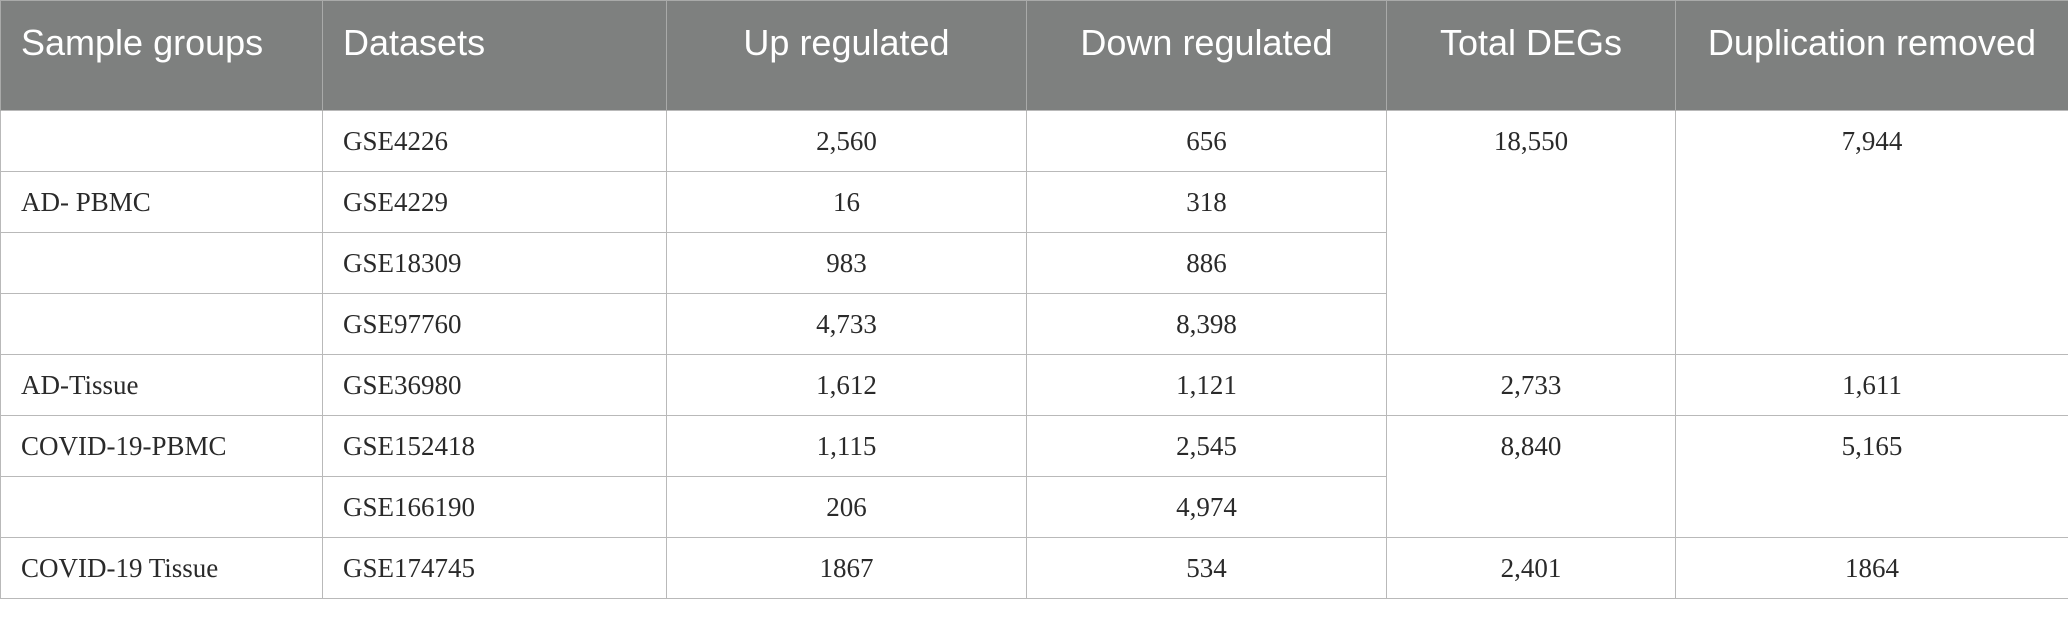 This screenshot has height=625, width=2068. I want to click on header-duplication-removed: Duplication removed, so click(1871, 55).